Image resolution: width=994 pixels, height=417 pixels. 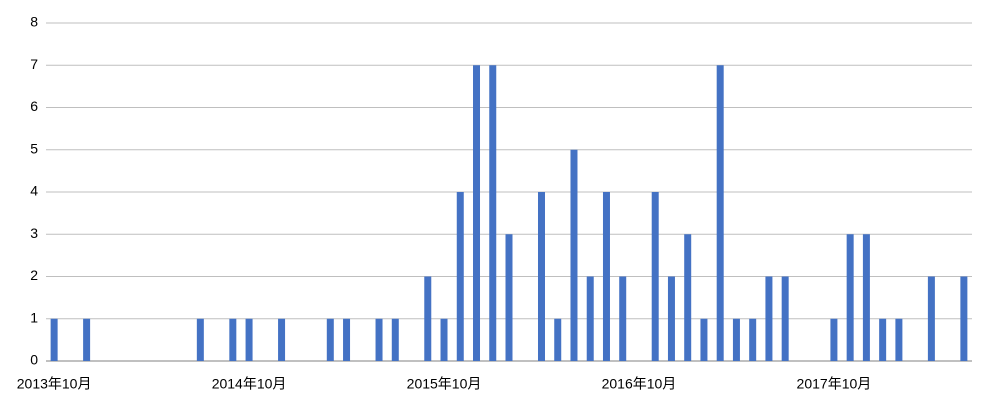 What do you see at coordinates (34, 360) in the screenshot?
I see `y-tick-label: 0` at bounding box center [34, 360].